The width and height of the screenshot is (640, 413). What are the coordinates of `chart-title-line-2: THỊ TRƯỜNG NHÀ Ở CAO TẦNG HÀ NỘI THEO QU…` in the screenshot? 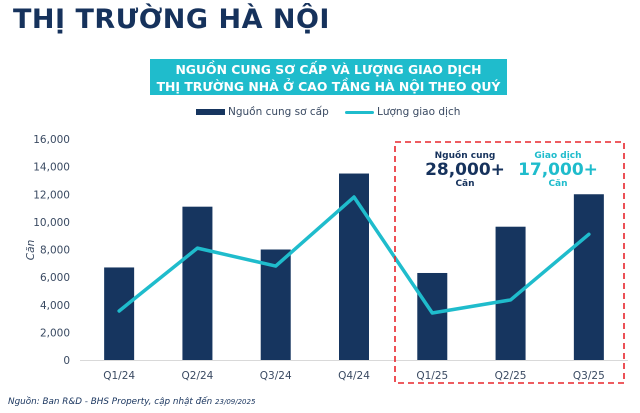 It's located at (328, 86).